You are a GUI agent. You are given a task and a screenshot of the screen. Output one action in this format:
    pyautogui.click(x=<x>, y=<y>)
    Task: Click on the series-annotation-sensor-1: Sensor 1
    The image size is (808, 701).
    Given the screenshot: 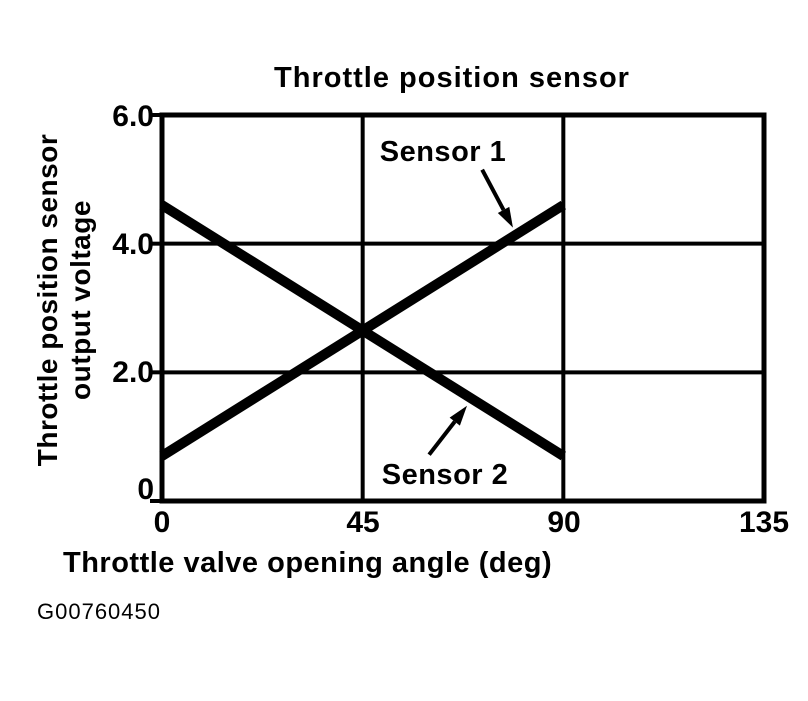 What is the action you would take?
    pyautogui.click(x=443, y=152)
    